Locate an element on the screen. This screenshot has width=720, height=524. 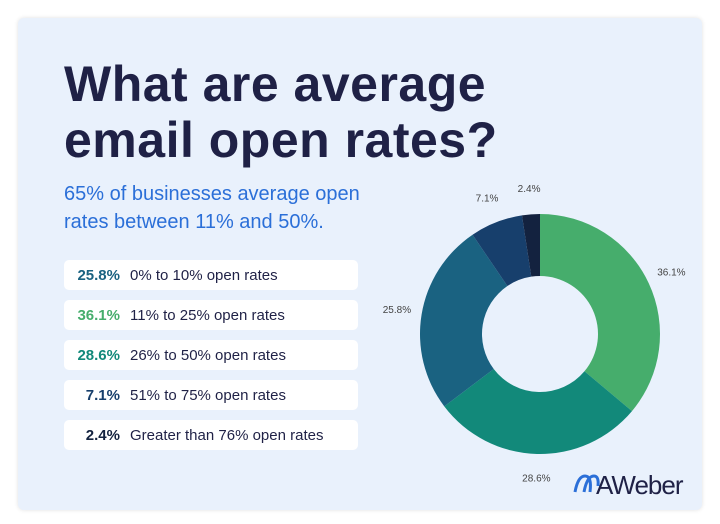
slice-label: 2.4% is located at coordinates (529, 189).